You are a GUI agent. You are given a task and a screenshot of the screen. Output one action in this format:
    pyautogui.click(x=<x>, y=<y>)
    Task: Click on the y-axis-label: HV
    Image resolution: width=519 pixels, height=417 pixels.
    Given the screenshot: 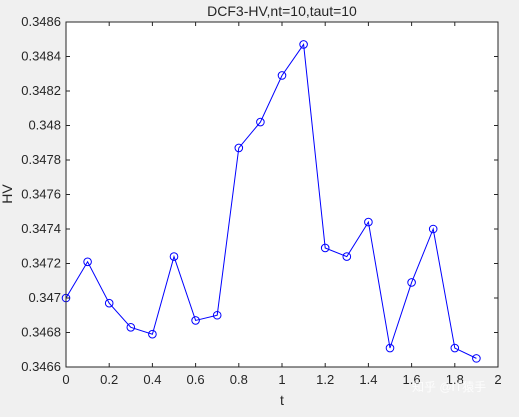 What is the action you would take?
    pyautogui.click(x=7, y=194)
    